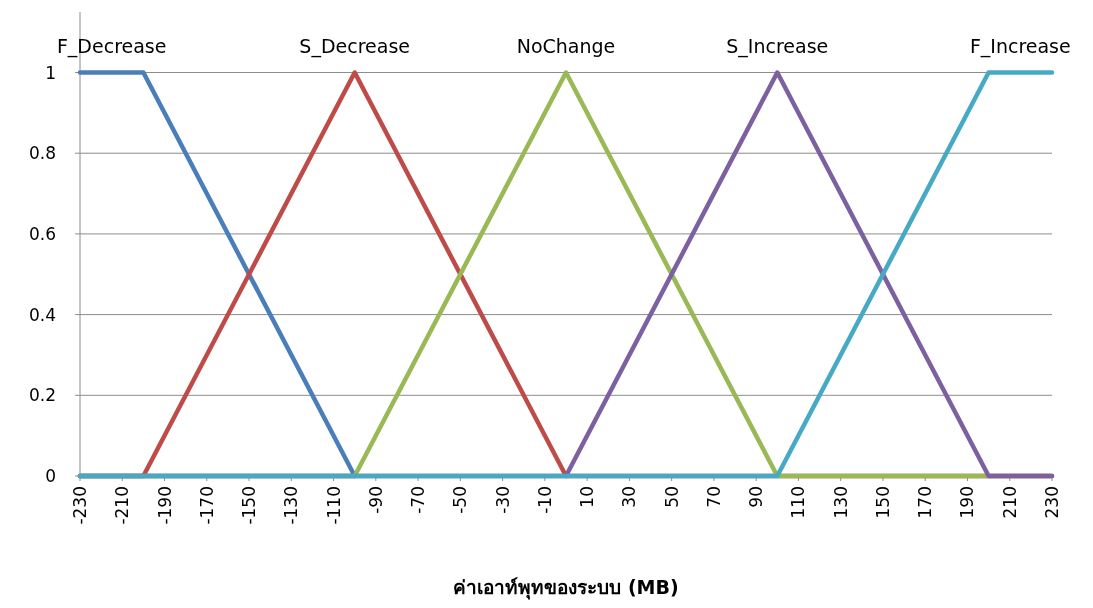 The height and width of the screenshot is (608, 1093). What do you see at coordinates (249, 505) in the screenshot?
I see `x-tick-label: -150` at bounding box center [249, 505].